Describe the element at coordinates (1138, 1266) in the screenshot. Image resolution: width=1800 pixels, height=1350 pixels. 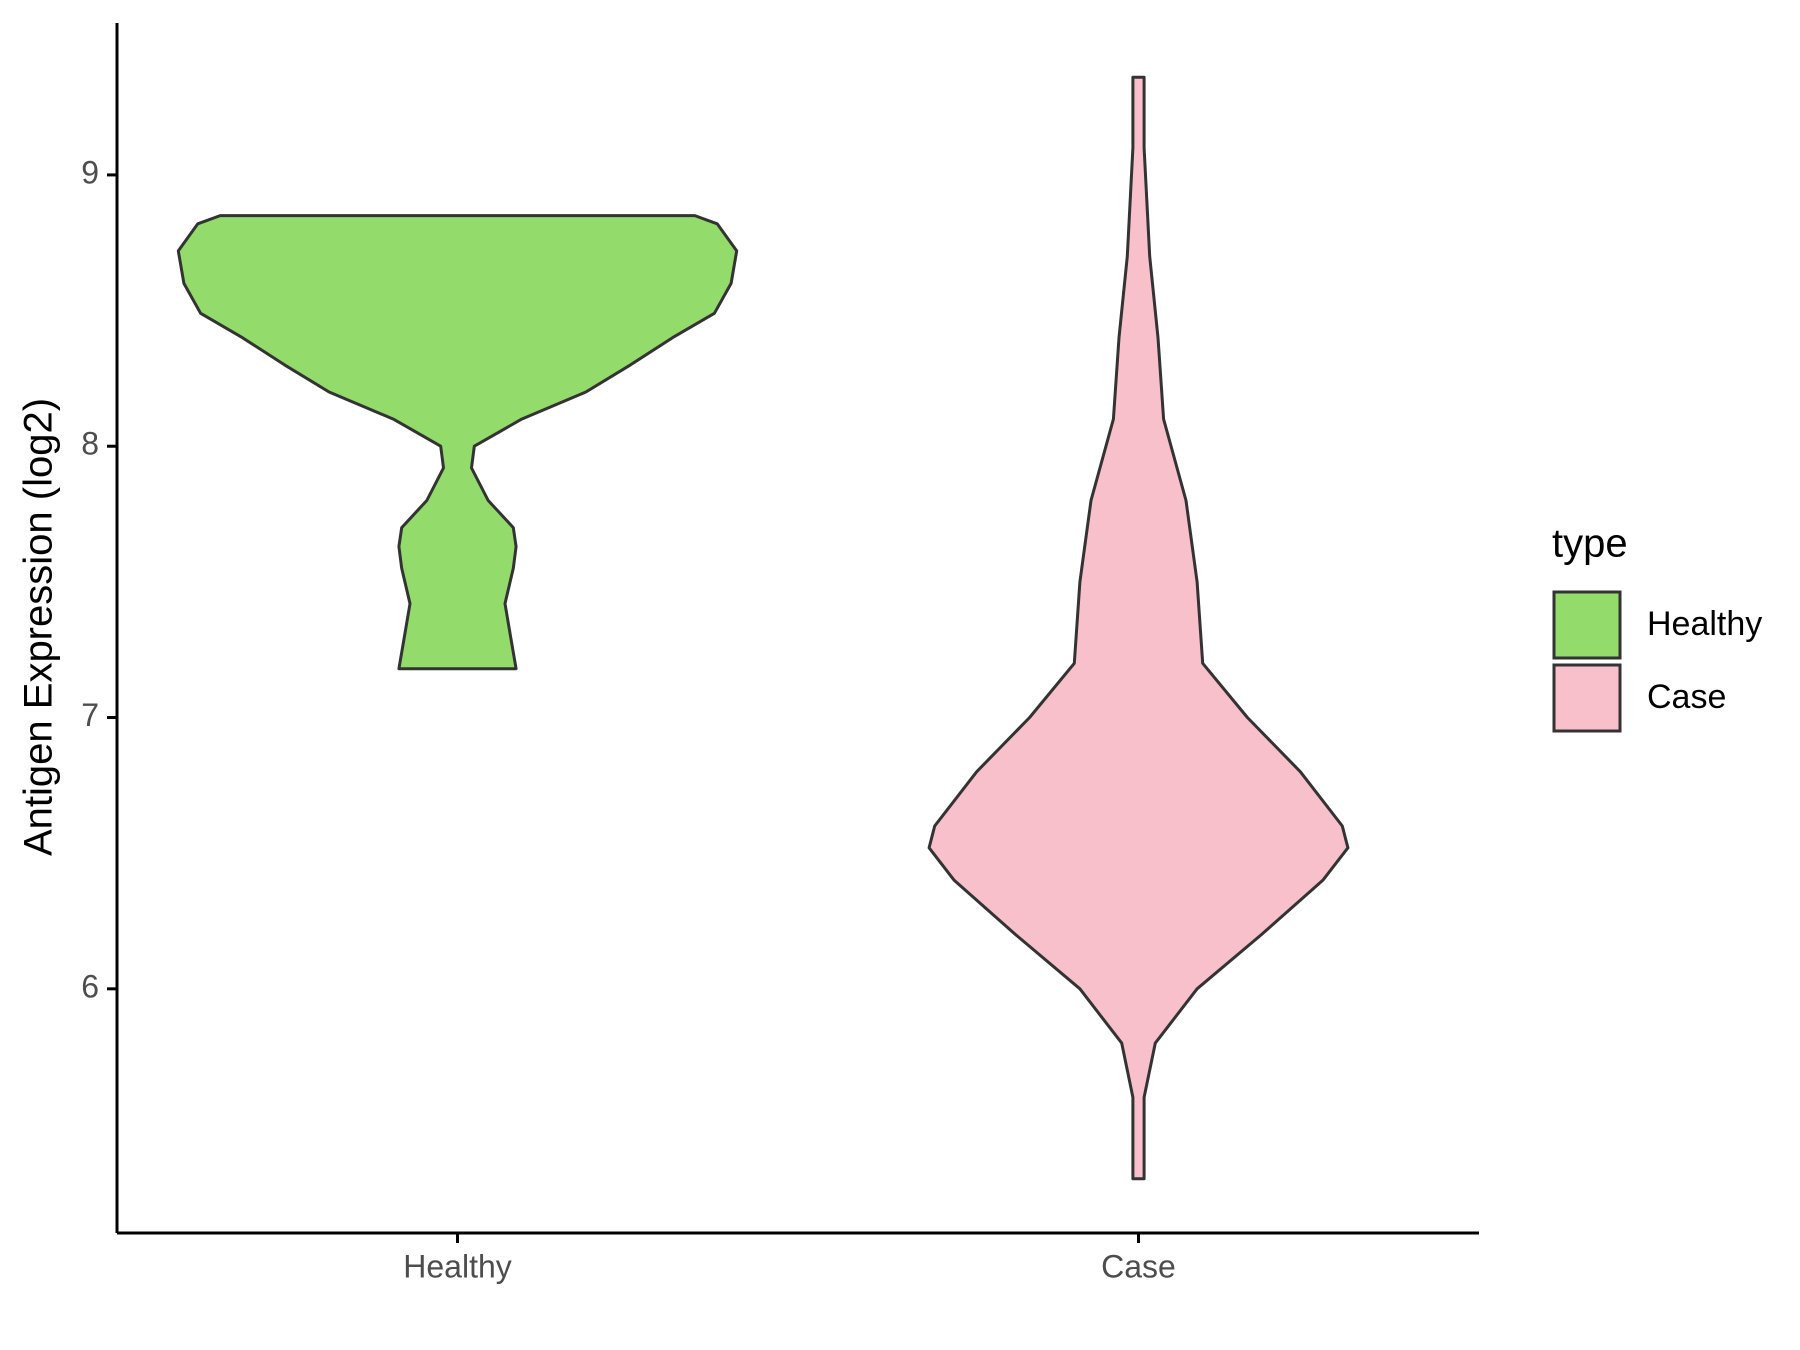
I see `x-tick-label: Case` at that location.